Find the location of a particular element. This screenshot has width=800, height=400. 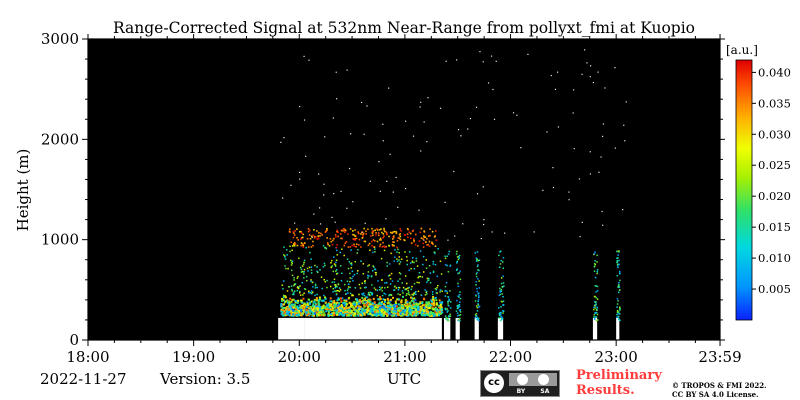

colorbar-tick-label: 0.020 is located at coordinates (774, 196).